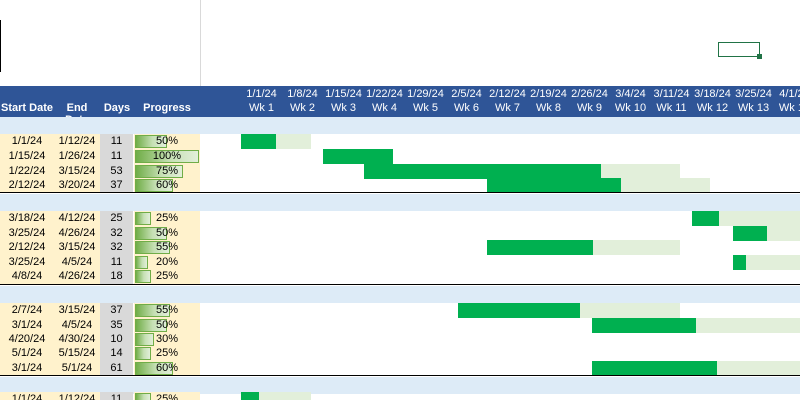  I want to click on header-progress: Progress, so click(167, 108).